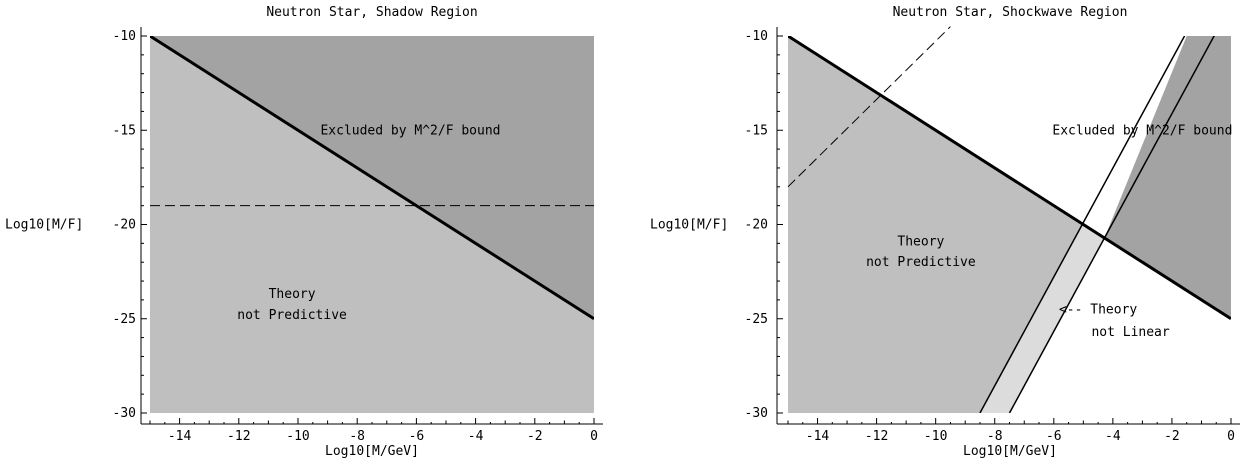  What do you see at coordinates (1042, 318) in the screenshot?
I see `region-not-linear` at bounding box center [1042, 318].